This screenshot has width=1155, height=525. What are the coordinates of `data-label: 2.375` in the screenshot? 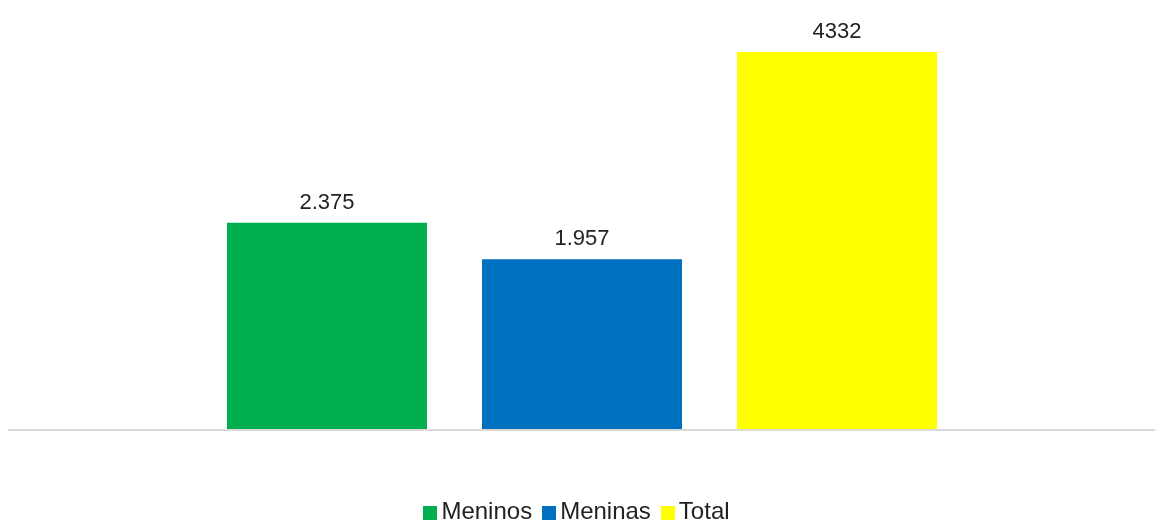 It's located at (327, 201).